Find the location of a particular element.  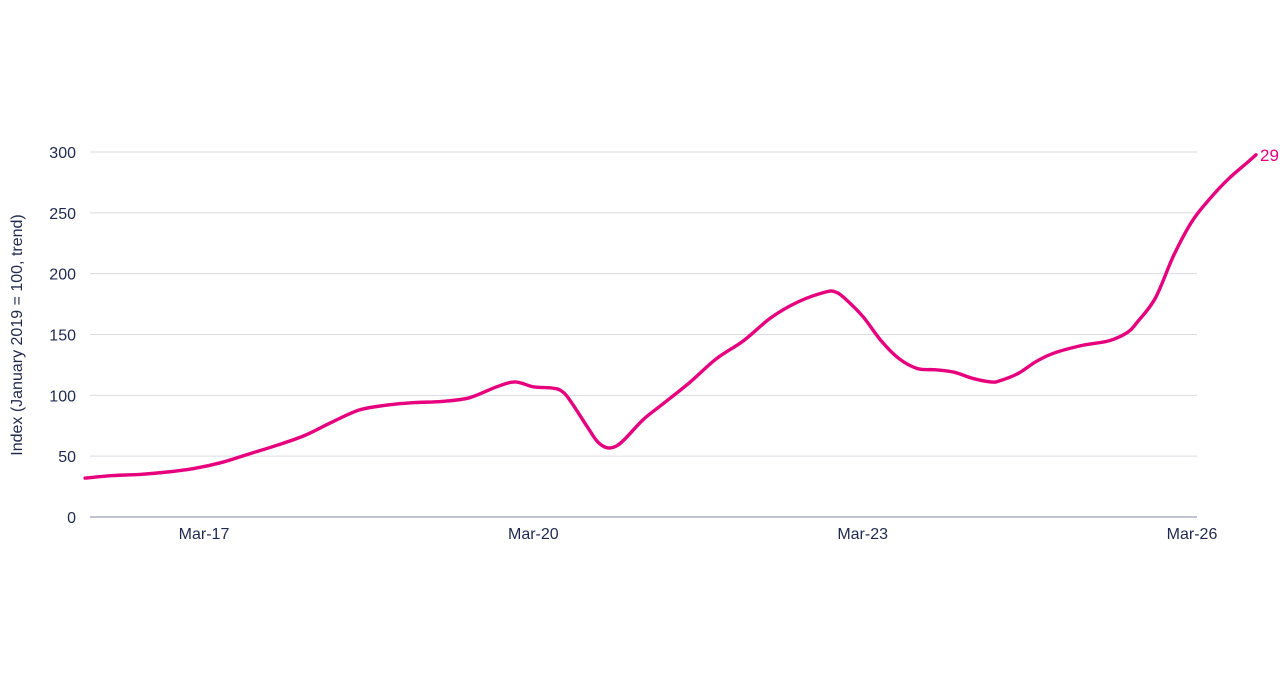

x-tick-label: Mar-17 is located at coordinates (204, 534).